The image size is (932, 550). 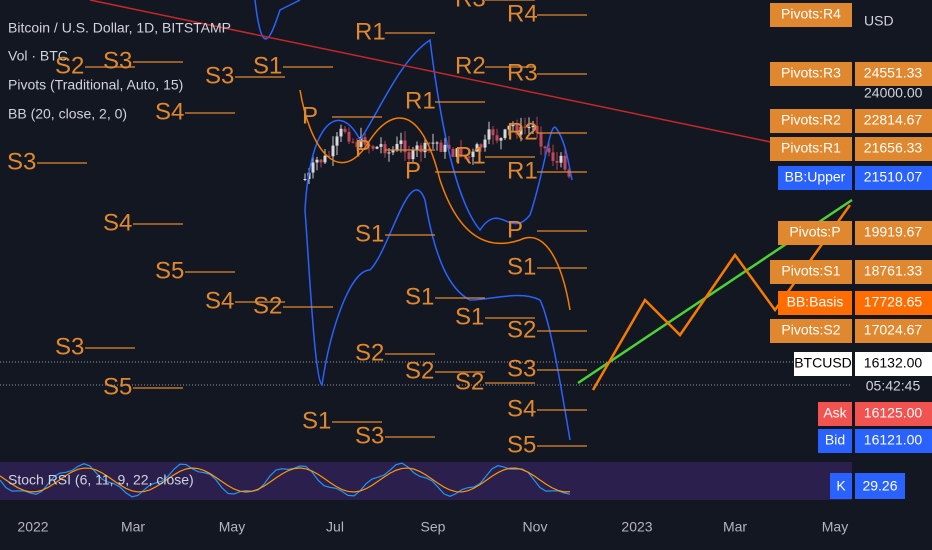 What do you see at coordinates (893, 363) in the screenshot?
I see `price-label-value: 16132.00` at bounding box center [893, 363].